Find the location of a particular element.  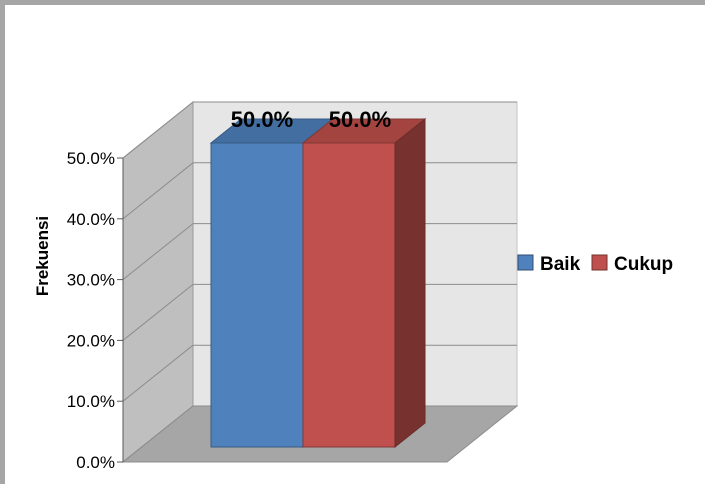

chart-frame-left-border is located at coordinates (2, 242).